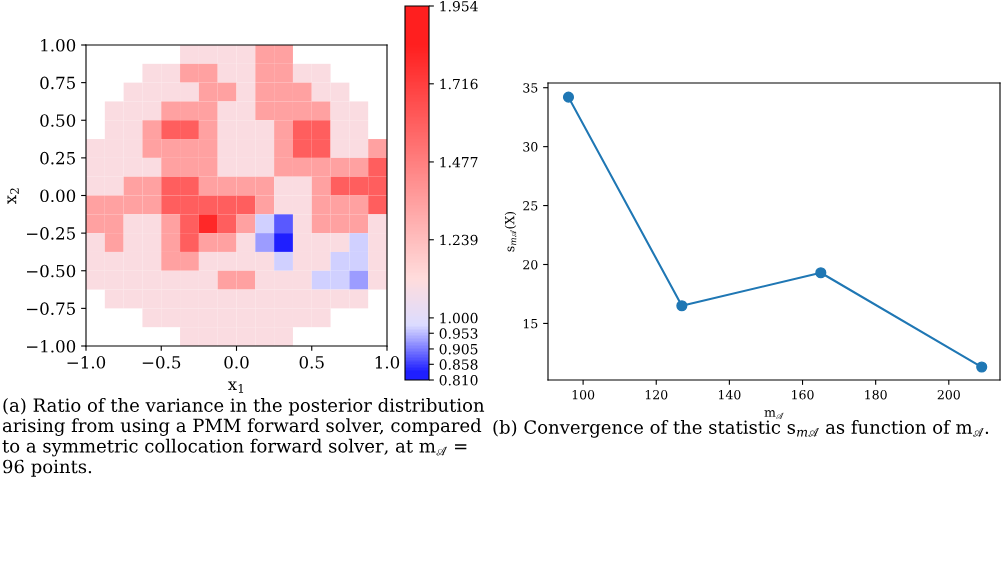 Image resolution: width=1002 pixels, height=582 pixels. What do you see at coordinates (803, 394) in the screenshot?
I see `x-tick-label: 160` at bounding box center [803, 394].